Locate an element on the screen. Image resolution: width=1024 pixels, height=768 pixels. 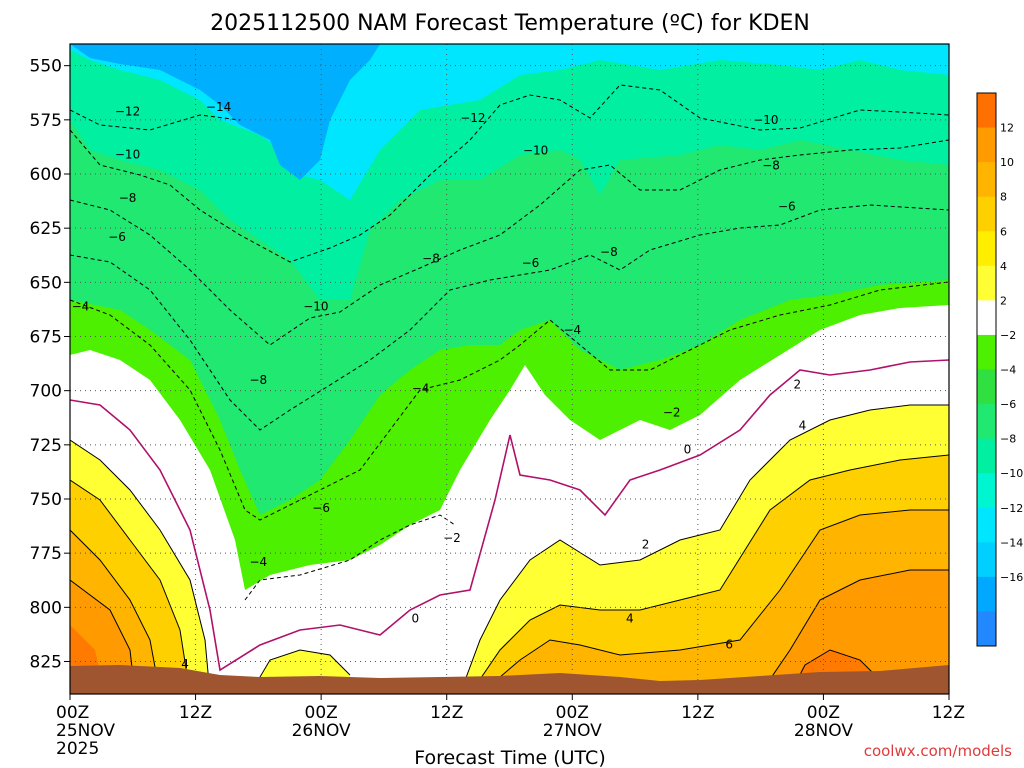
contour-label: −14 is located at coordinates (218, 107).